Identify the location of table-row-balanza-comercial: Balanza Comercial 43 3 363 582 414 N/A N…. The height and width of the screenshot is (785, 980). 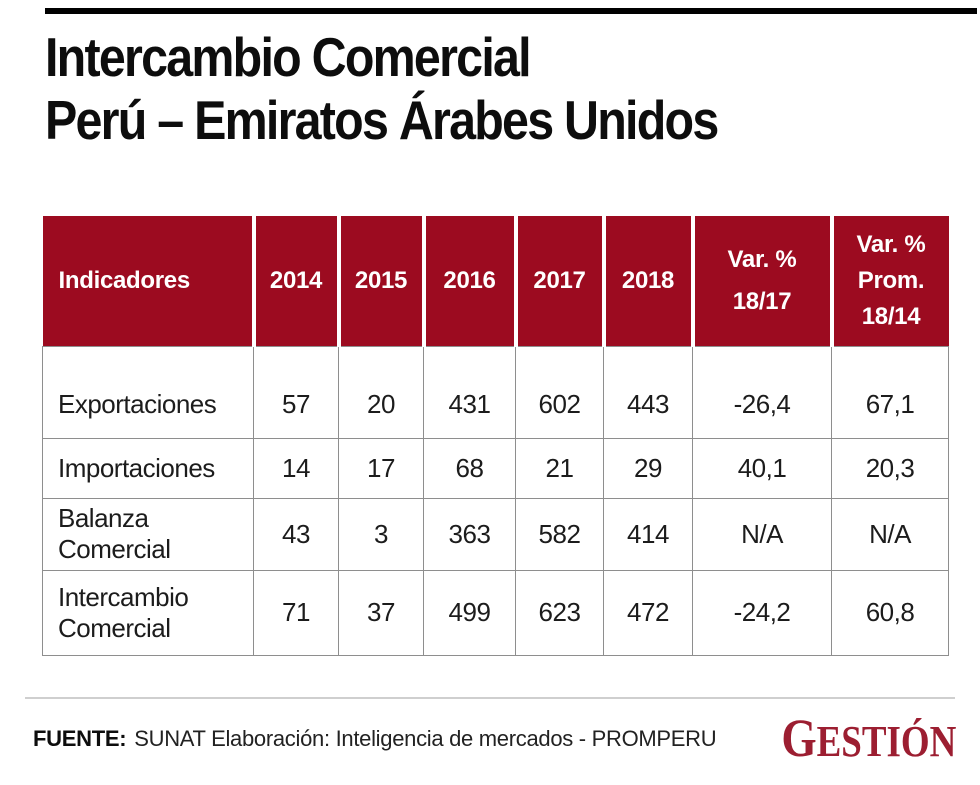
(495, 534).